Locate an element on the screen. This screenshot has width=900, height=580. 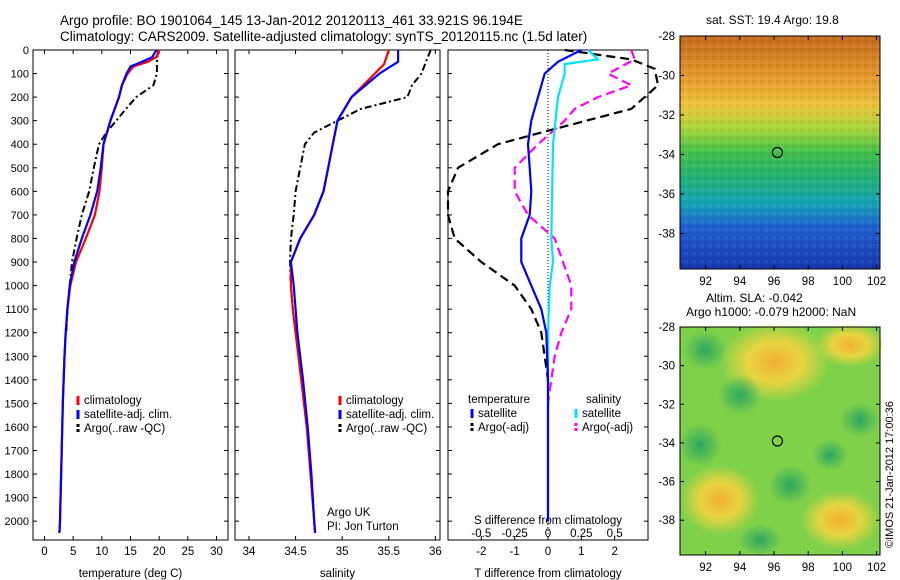
depth-tick-label: 1300 is located at coordinates (17, 357).